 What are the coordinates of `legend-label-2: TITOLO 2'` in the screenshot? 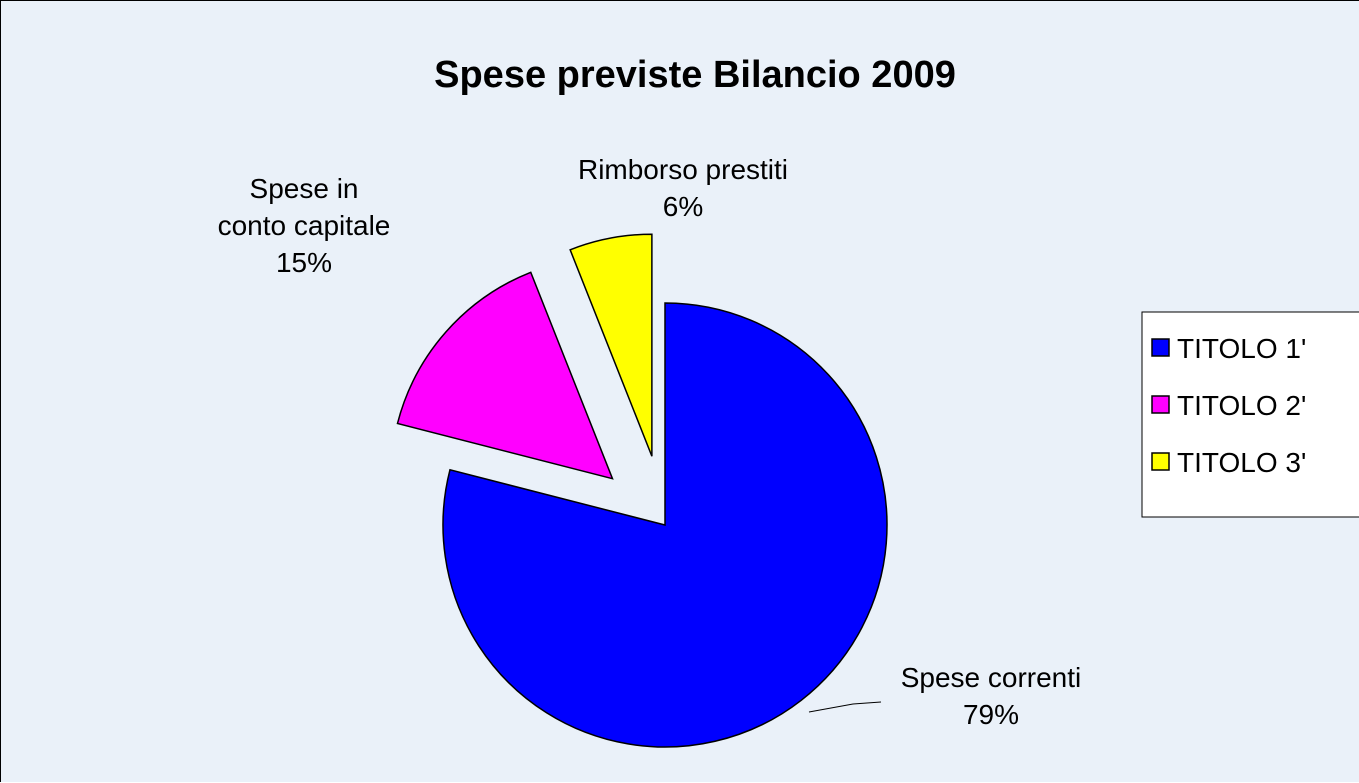 It's located at (1241, 405).